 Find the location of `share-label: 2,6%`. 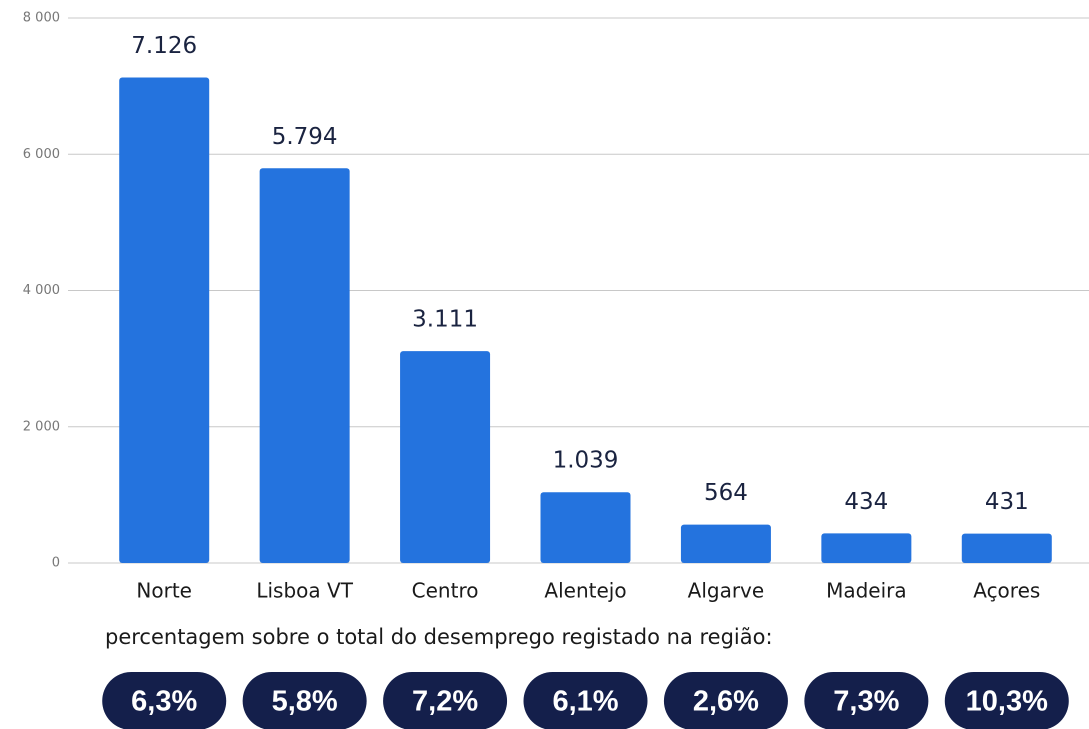

share-label: 2,6% is located at coordinates (726, 702).